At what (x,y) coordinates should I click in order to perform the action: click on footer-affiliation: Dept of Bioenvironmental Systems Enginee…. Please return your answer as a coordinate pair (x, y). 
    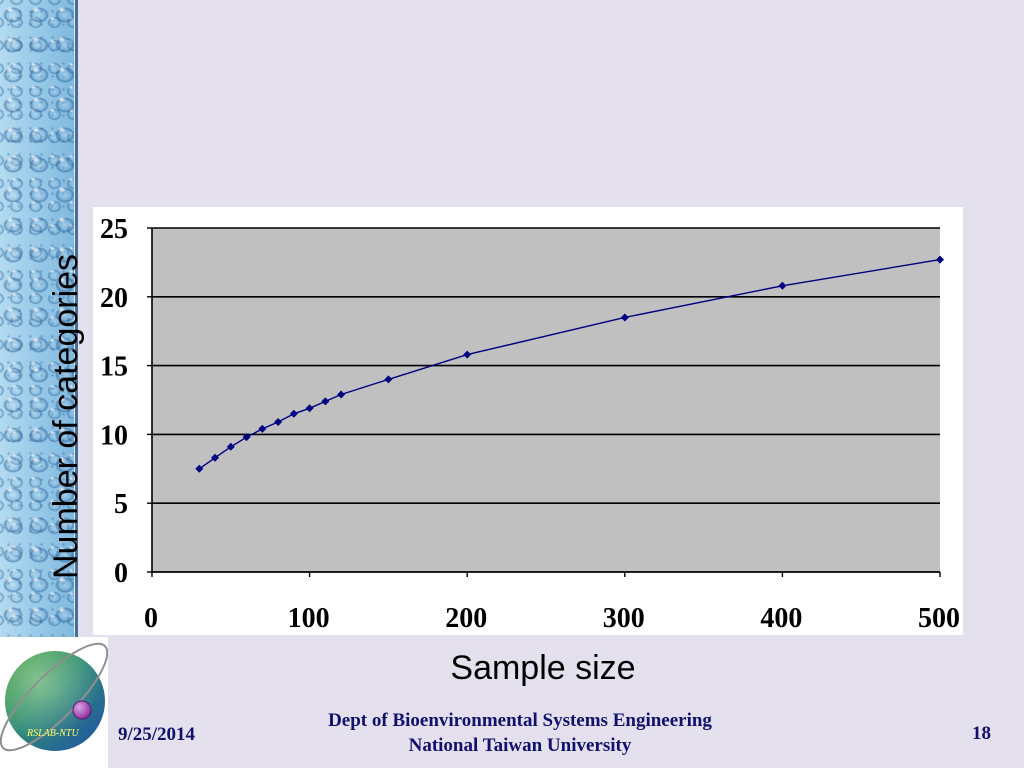
    Looking at the image, I should click on (520, 733).